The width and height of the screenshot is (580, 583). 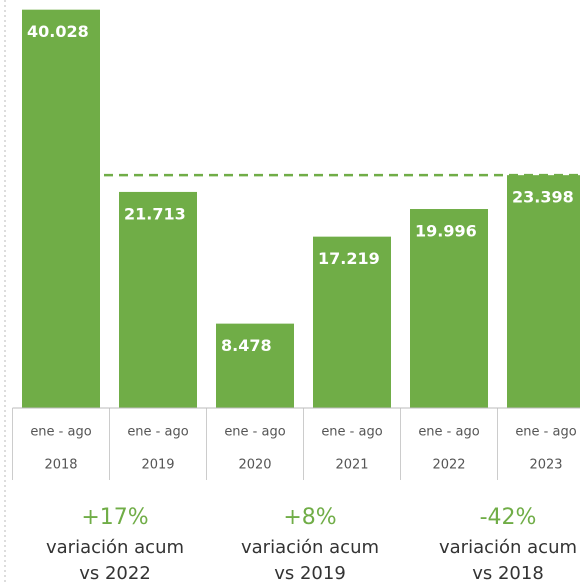 What do you see at coordinates (448, 465) in the screenshot?
I see `x-tick-label: 2022` at bounding box center [448, 465].